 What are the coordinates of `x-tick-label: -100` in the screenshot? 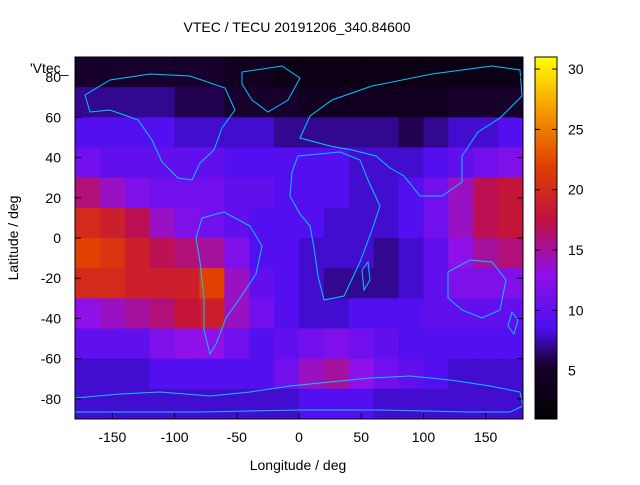 It's located at (175, 437).